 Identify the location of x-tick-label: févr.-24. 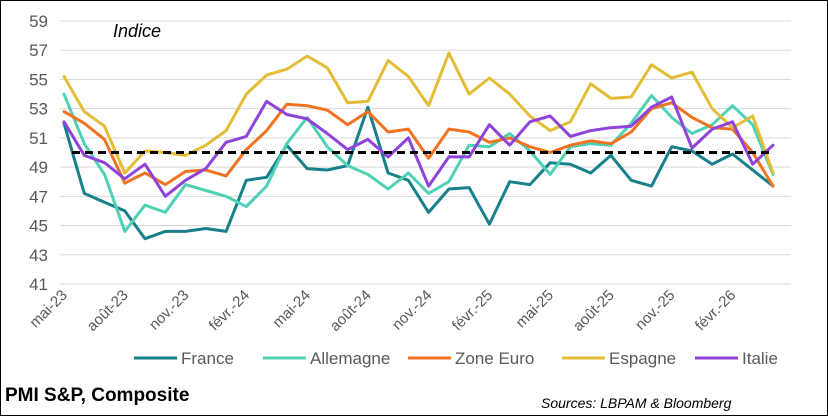
(229, 310).